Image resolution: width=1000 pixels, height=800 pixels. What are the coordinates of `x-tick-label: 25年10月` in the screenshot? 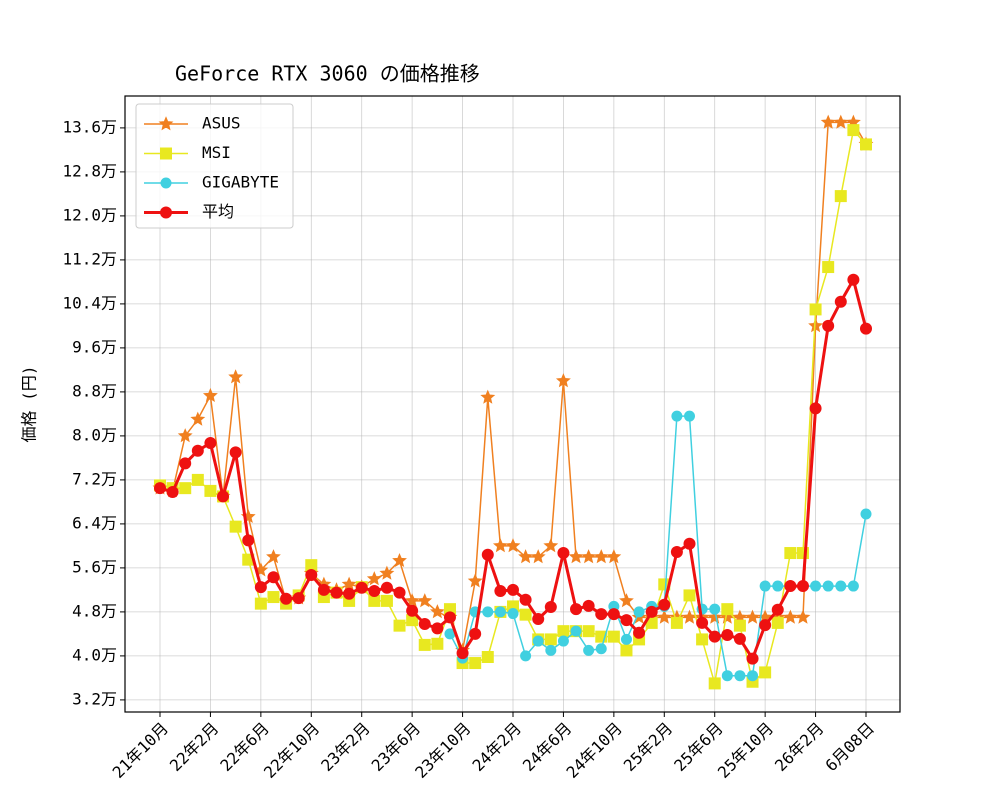 It's located at (745, 750).